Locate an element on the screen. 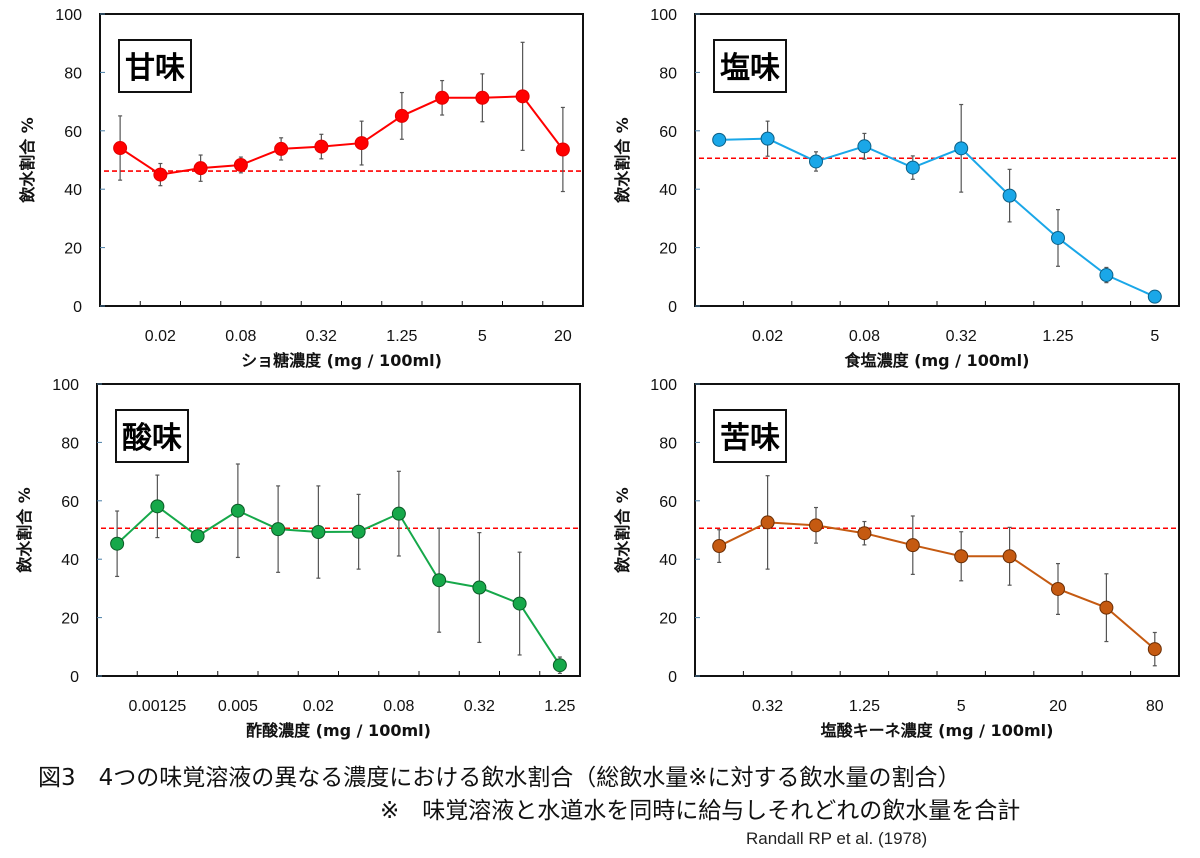 The width and height of the screenshot is (1200, 858). x-tick-label: 0.005 is located at coordinates (238, 706).